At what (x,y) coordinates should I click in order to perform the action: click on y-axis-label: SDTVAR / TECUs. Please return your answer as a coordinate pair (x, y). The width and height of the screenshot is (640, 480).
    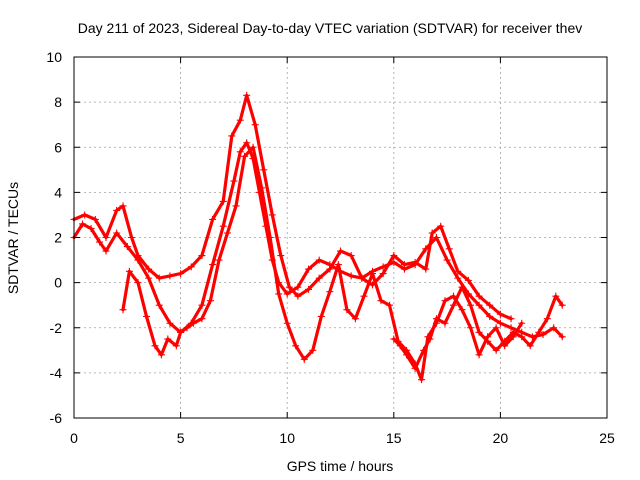
    Looking at the image, I should click on (13, 238).